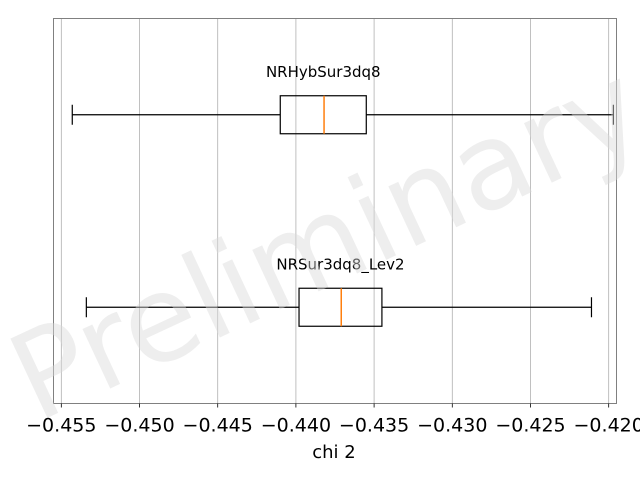 The height and width of the screenshot is (480, 640). Describe the element at coordinates (340, 264) in the screenshot. I see `box-label: NRSur3dq8_Lev2` at that location.